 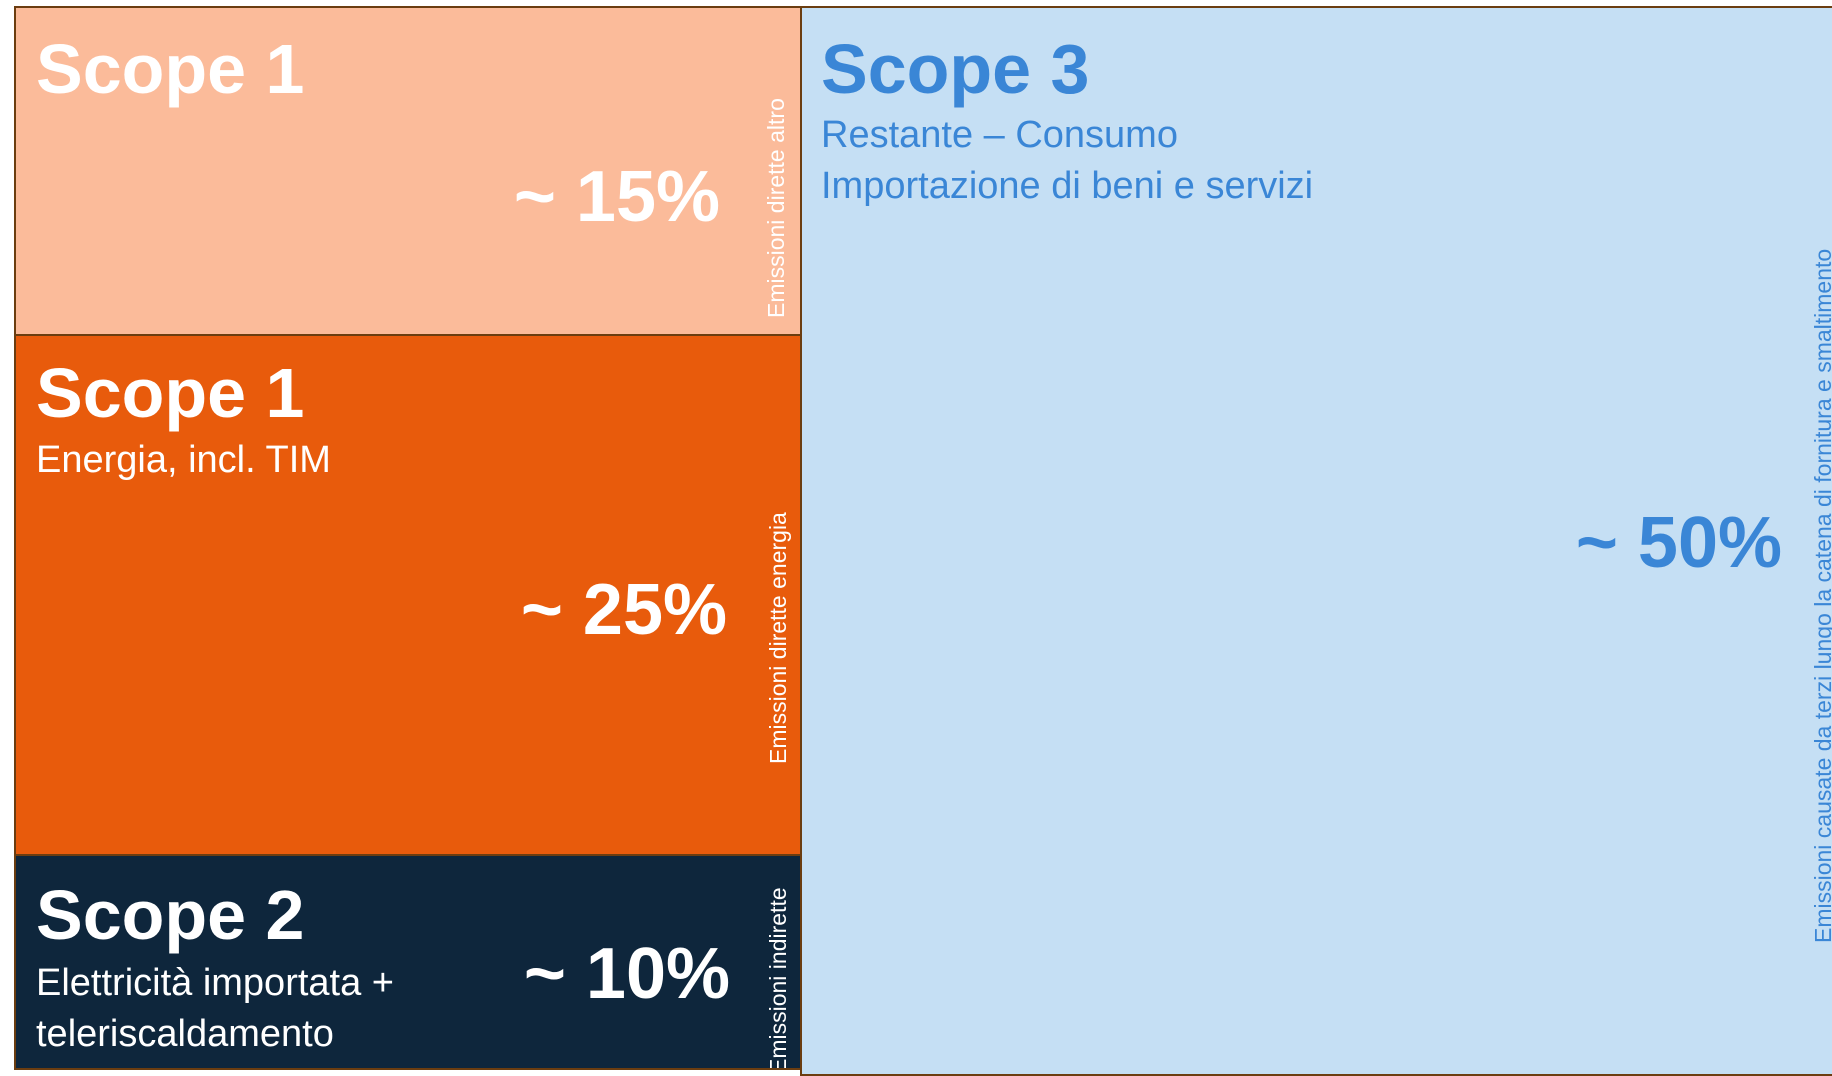 What do you see at coordinates (170, 915) in the screenshot?
I see `block-title: Scope 2` at bounding box center [170, 915].